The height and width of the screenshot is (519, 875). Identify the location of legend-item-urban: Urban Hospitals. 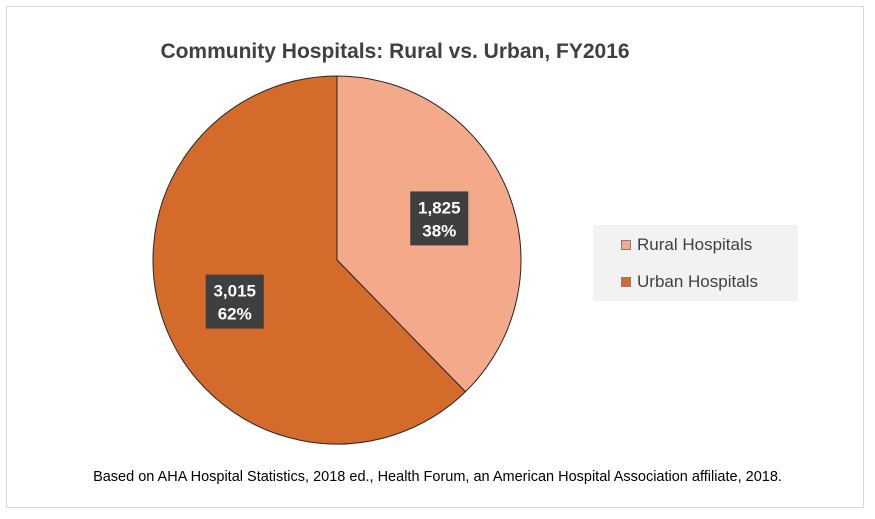
(689, 282).